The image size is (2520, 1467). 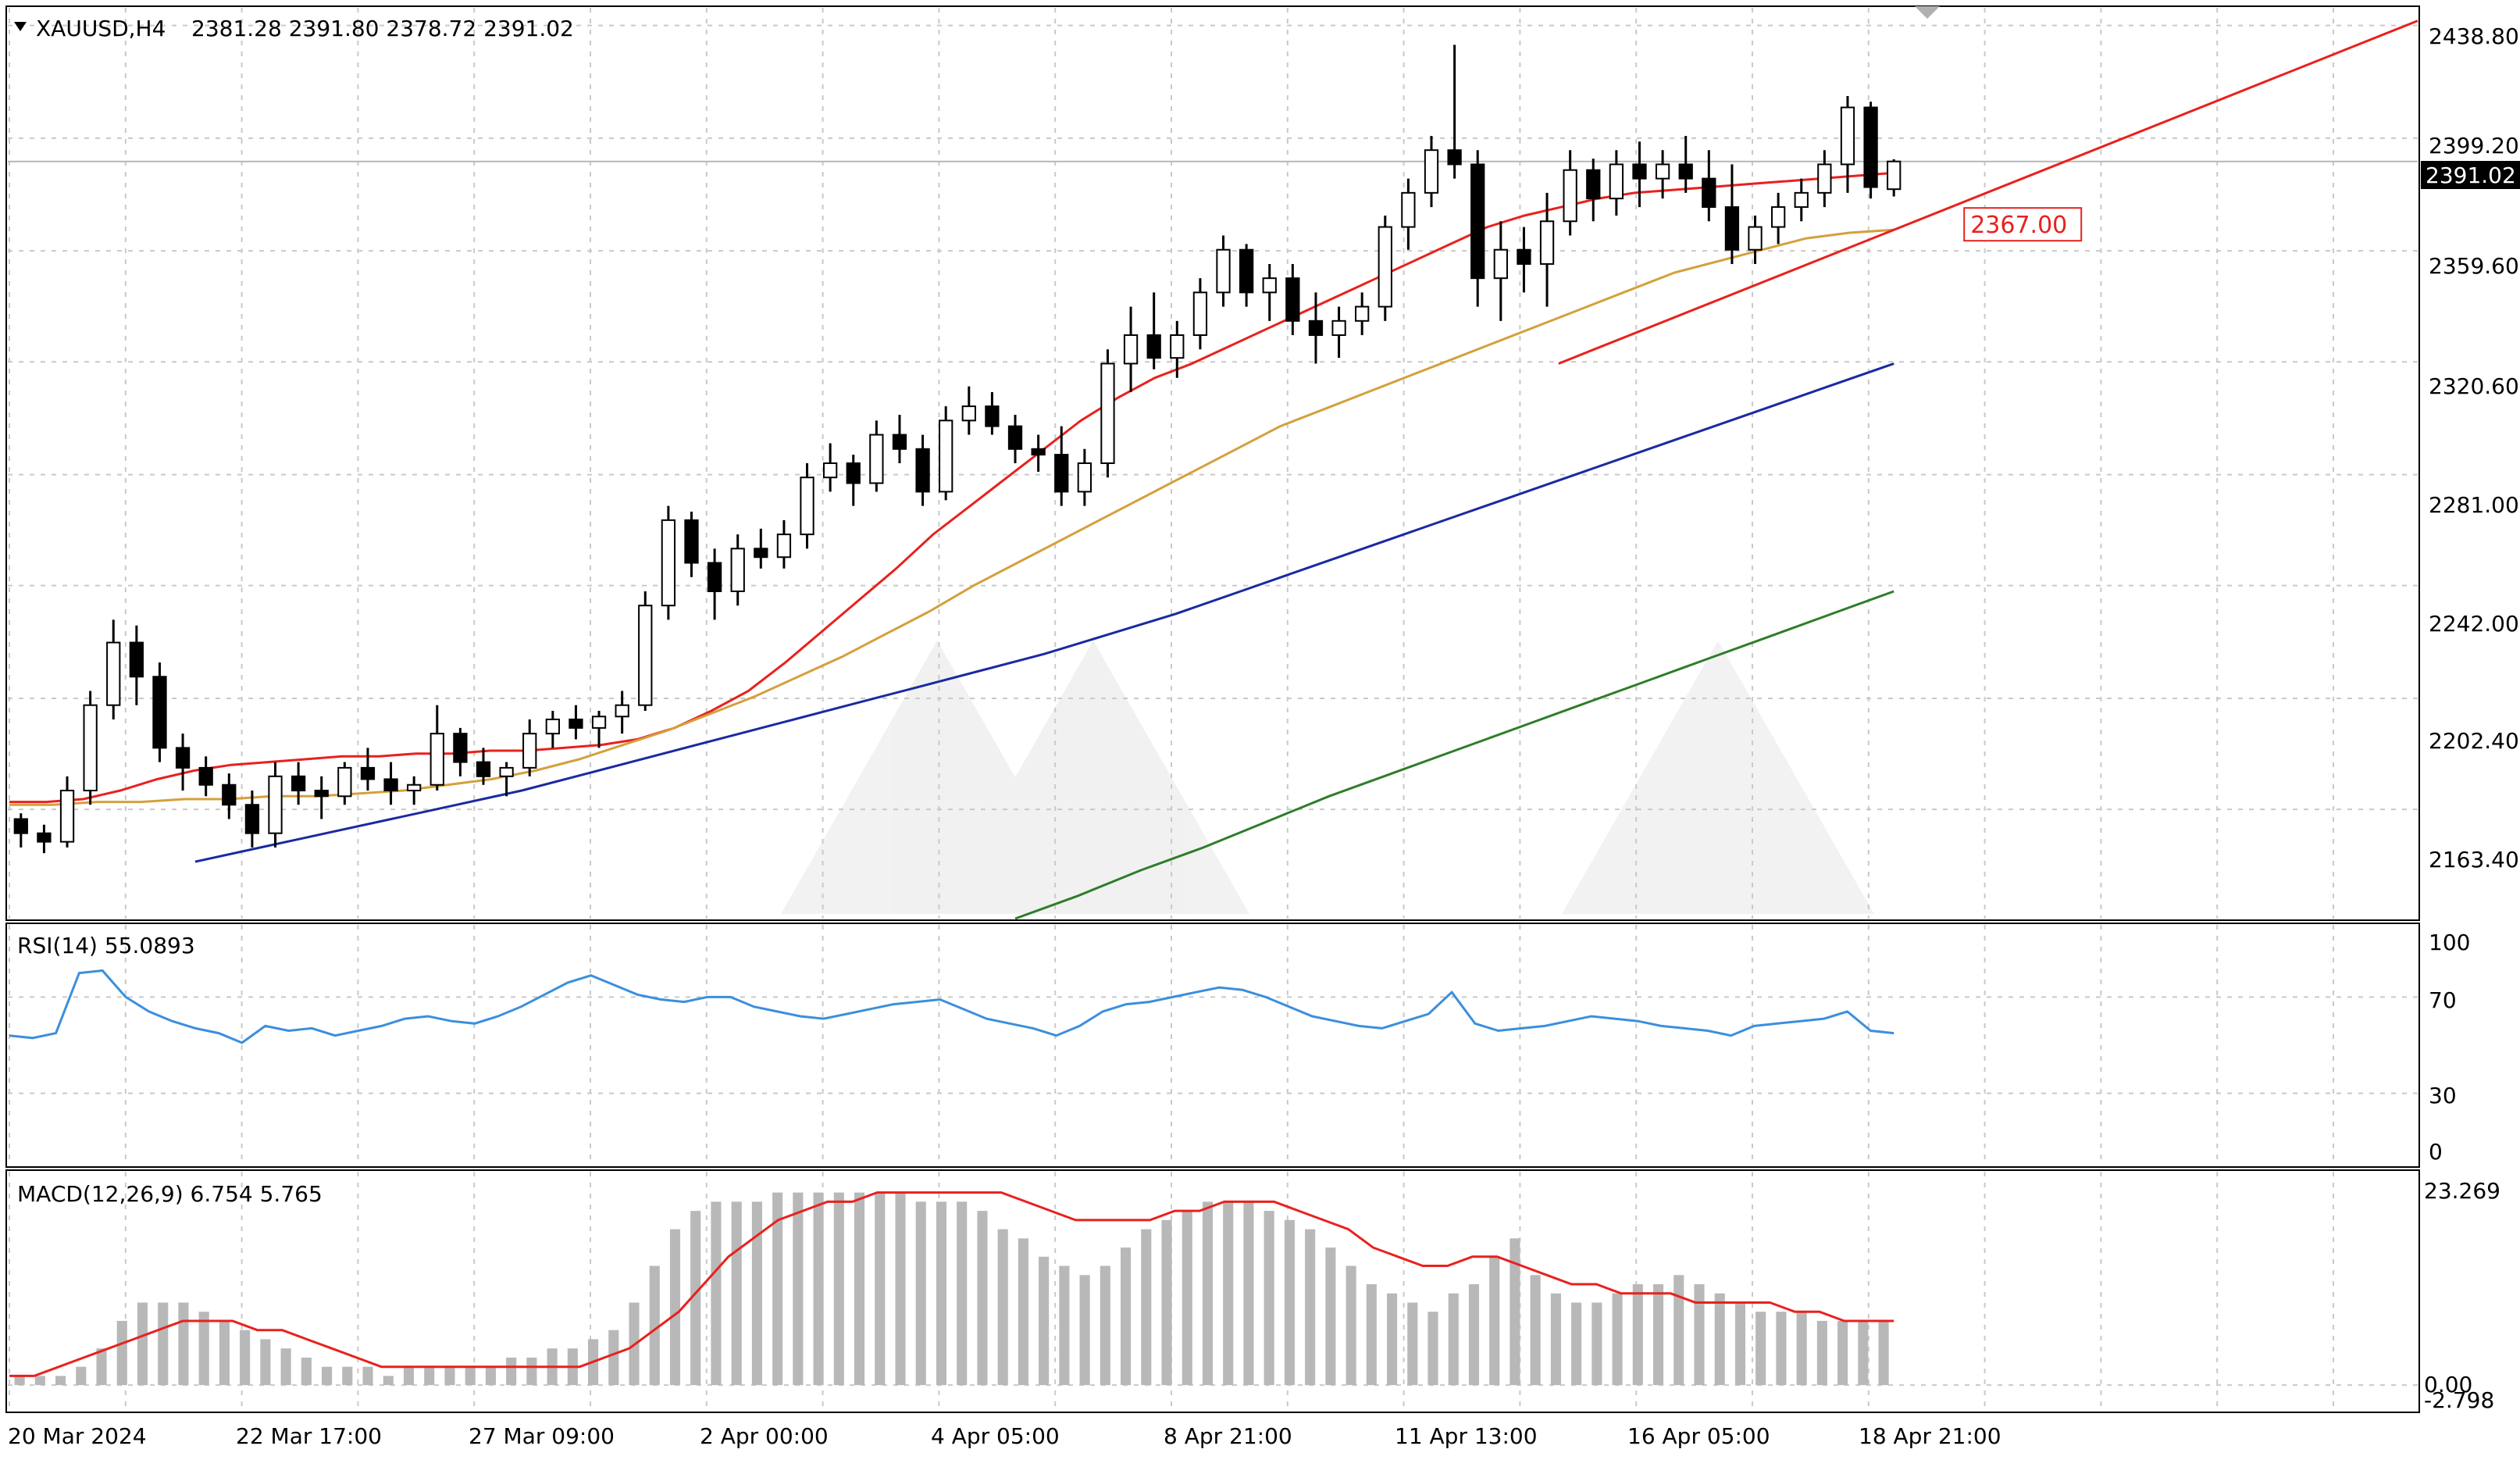 I want to click on price-tick: 2438.80, so click(x=2474, y=36).